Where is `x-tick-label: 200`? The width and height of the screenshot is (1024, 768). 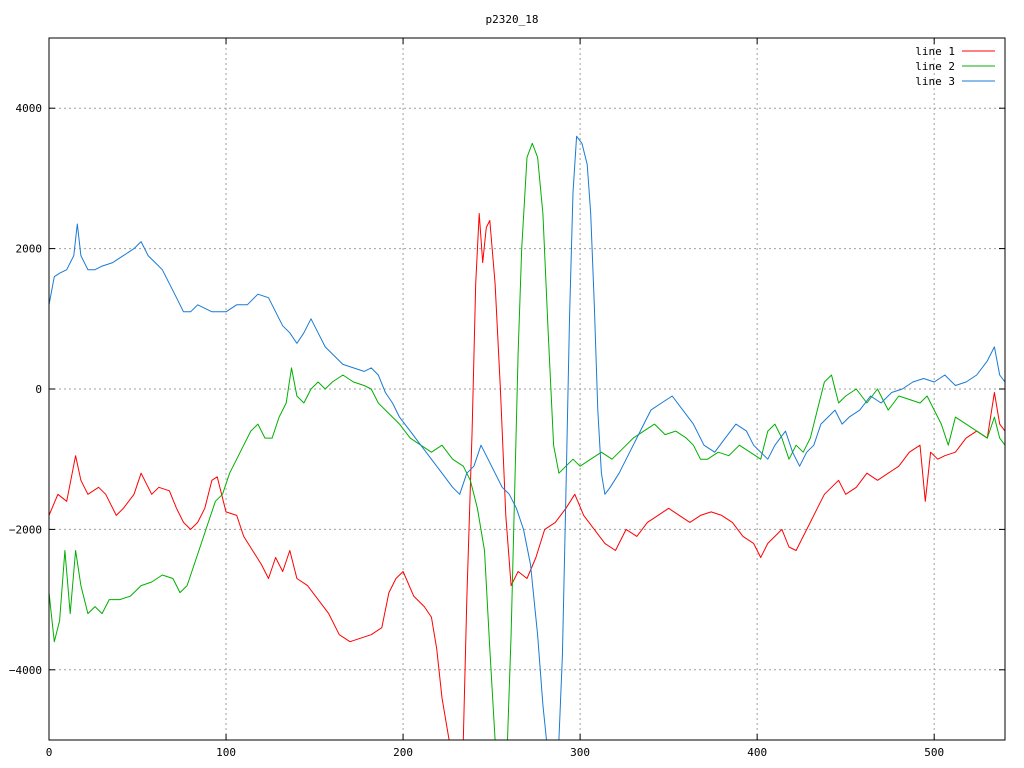 x-tick-label: 200 is located at coordinates (403, 752).